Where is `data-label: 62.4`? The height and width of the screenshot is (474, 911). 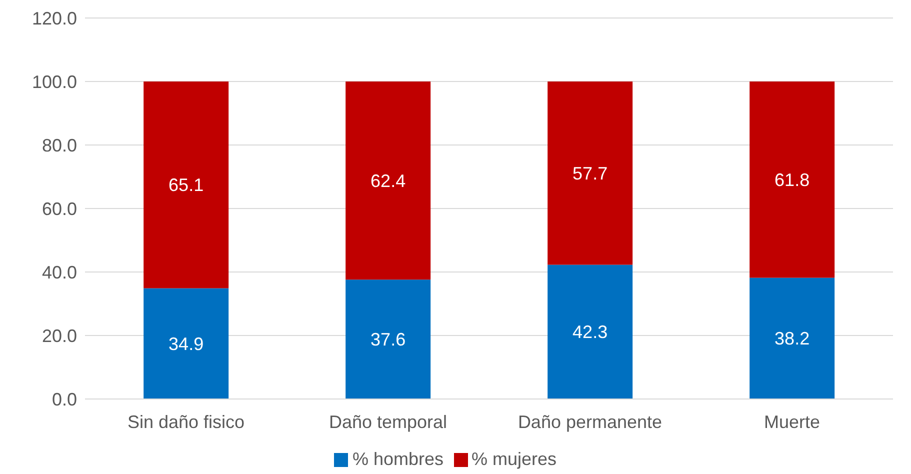 data-label: 62.4 is located at coordinates (388, 180).